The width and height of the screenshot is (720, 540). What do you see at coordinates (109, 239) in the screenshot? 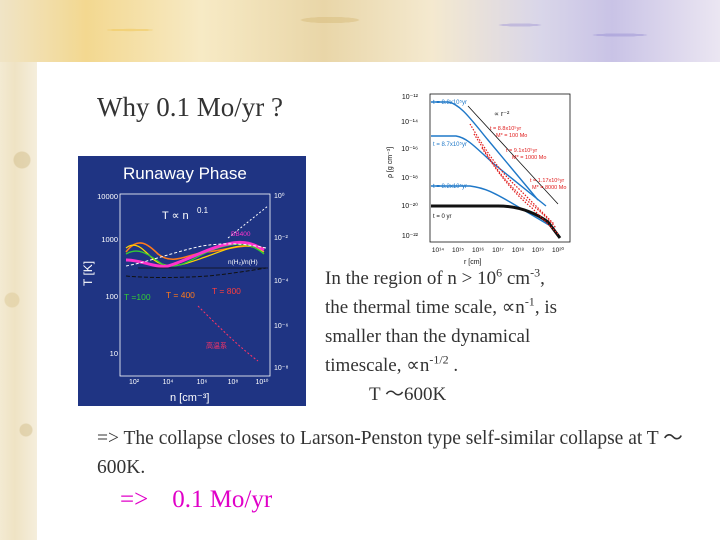
I see `y-tick: 1000` at bounding box center [109, 239].